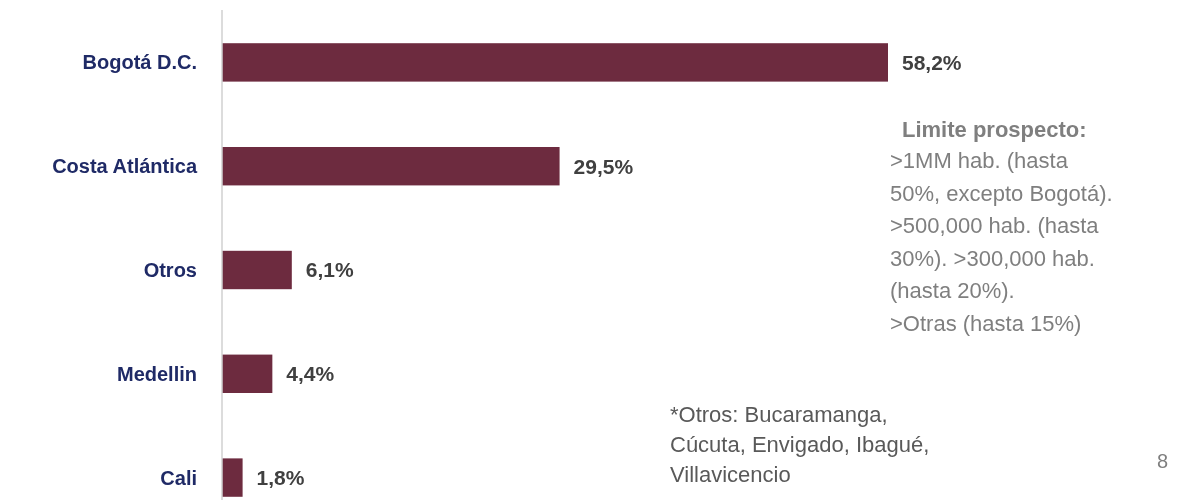 This screenshot has width=1191, height=500. Describe the element at coordinates (280, 477) in the screenshot. I see `data-label: 1,8%` at that location.